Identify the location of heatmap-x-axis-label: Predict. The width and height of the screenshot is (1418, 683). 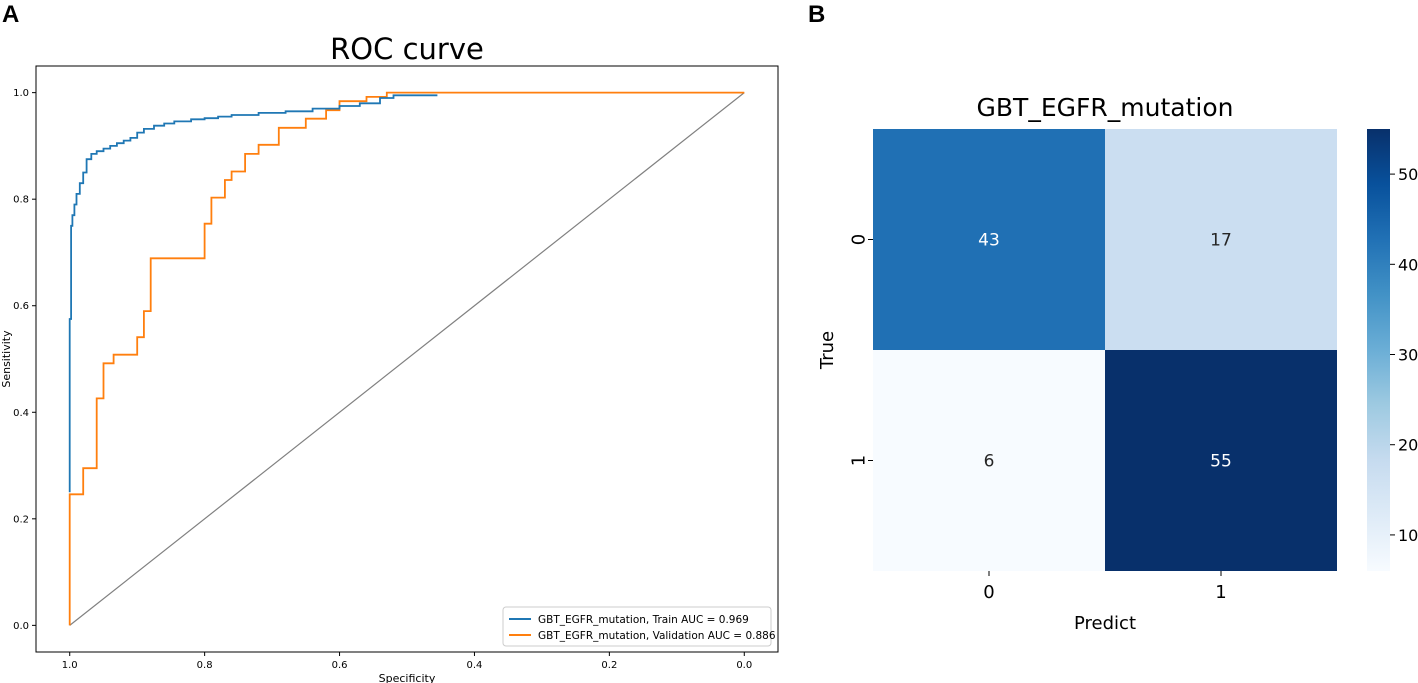
(1105, 623).